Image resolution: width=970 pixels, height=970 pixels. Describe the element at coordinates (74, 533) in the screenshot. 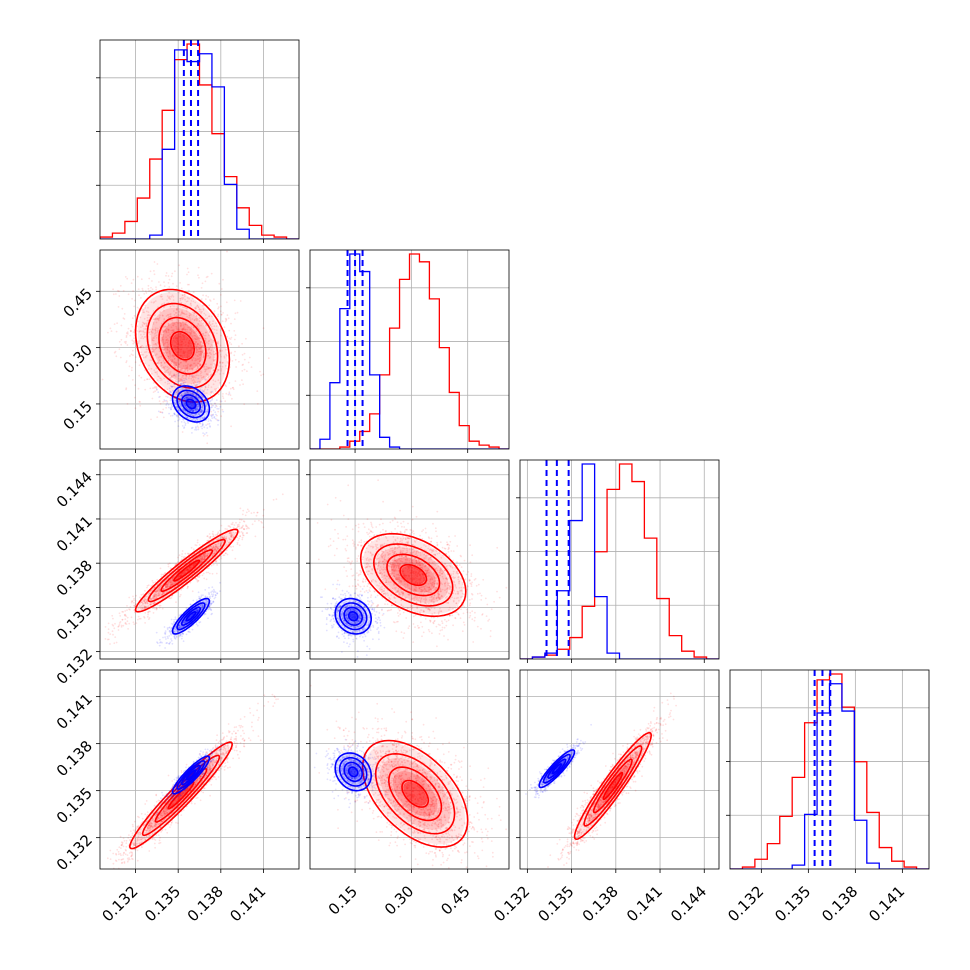

I see `y-tick-label: 0.141` at that location.